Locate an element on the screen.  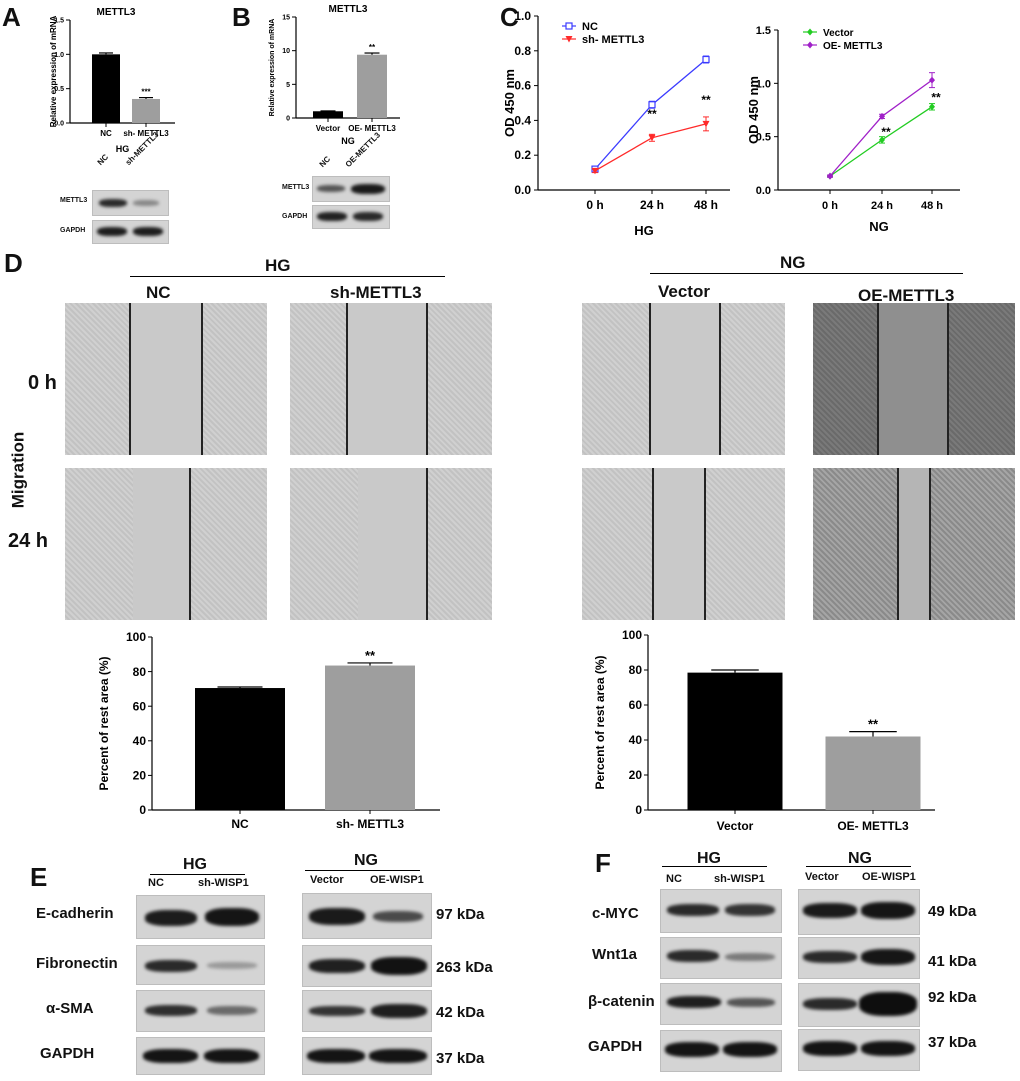
x-tick-label-C2: 24 h is located at coordinates (882, 206).